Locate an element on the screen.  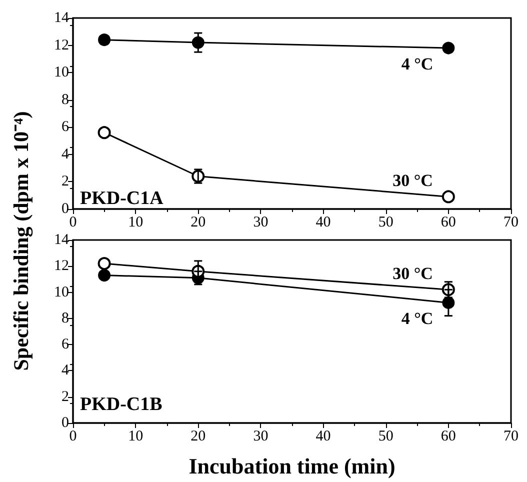
text: PKD-C1B is located at coordinates (121, 404).